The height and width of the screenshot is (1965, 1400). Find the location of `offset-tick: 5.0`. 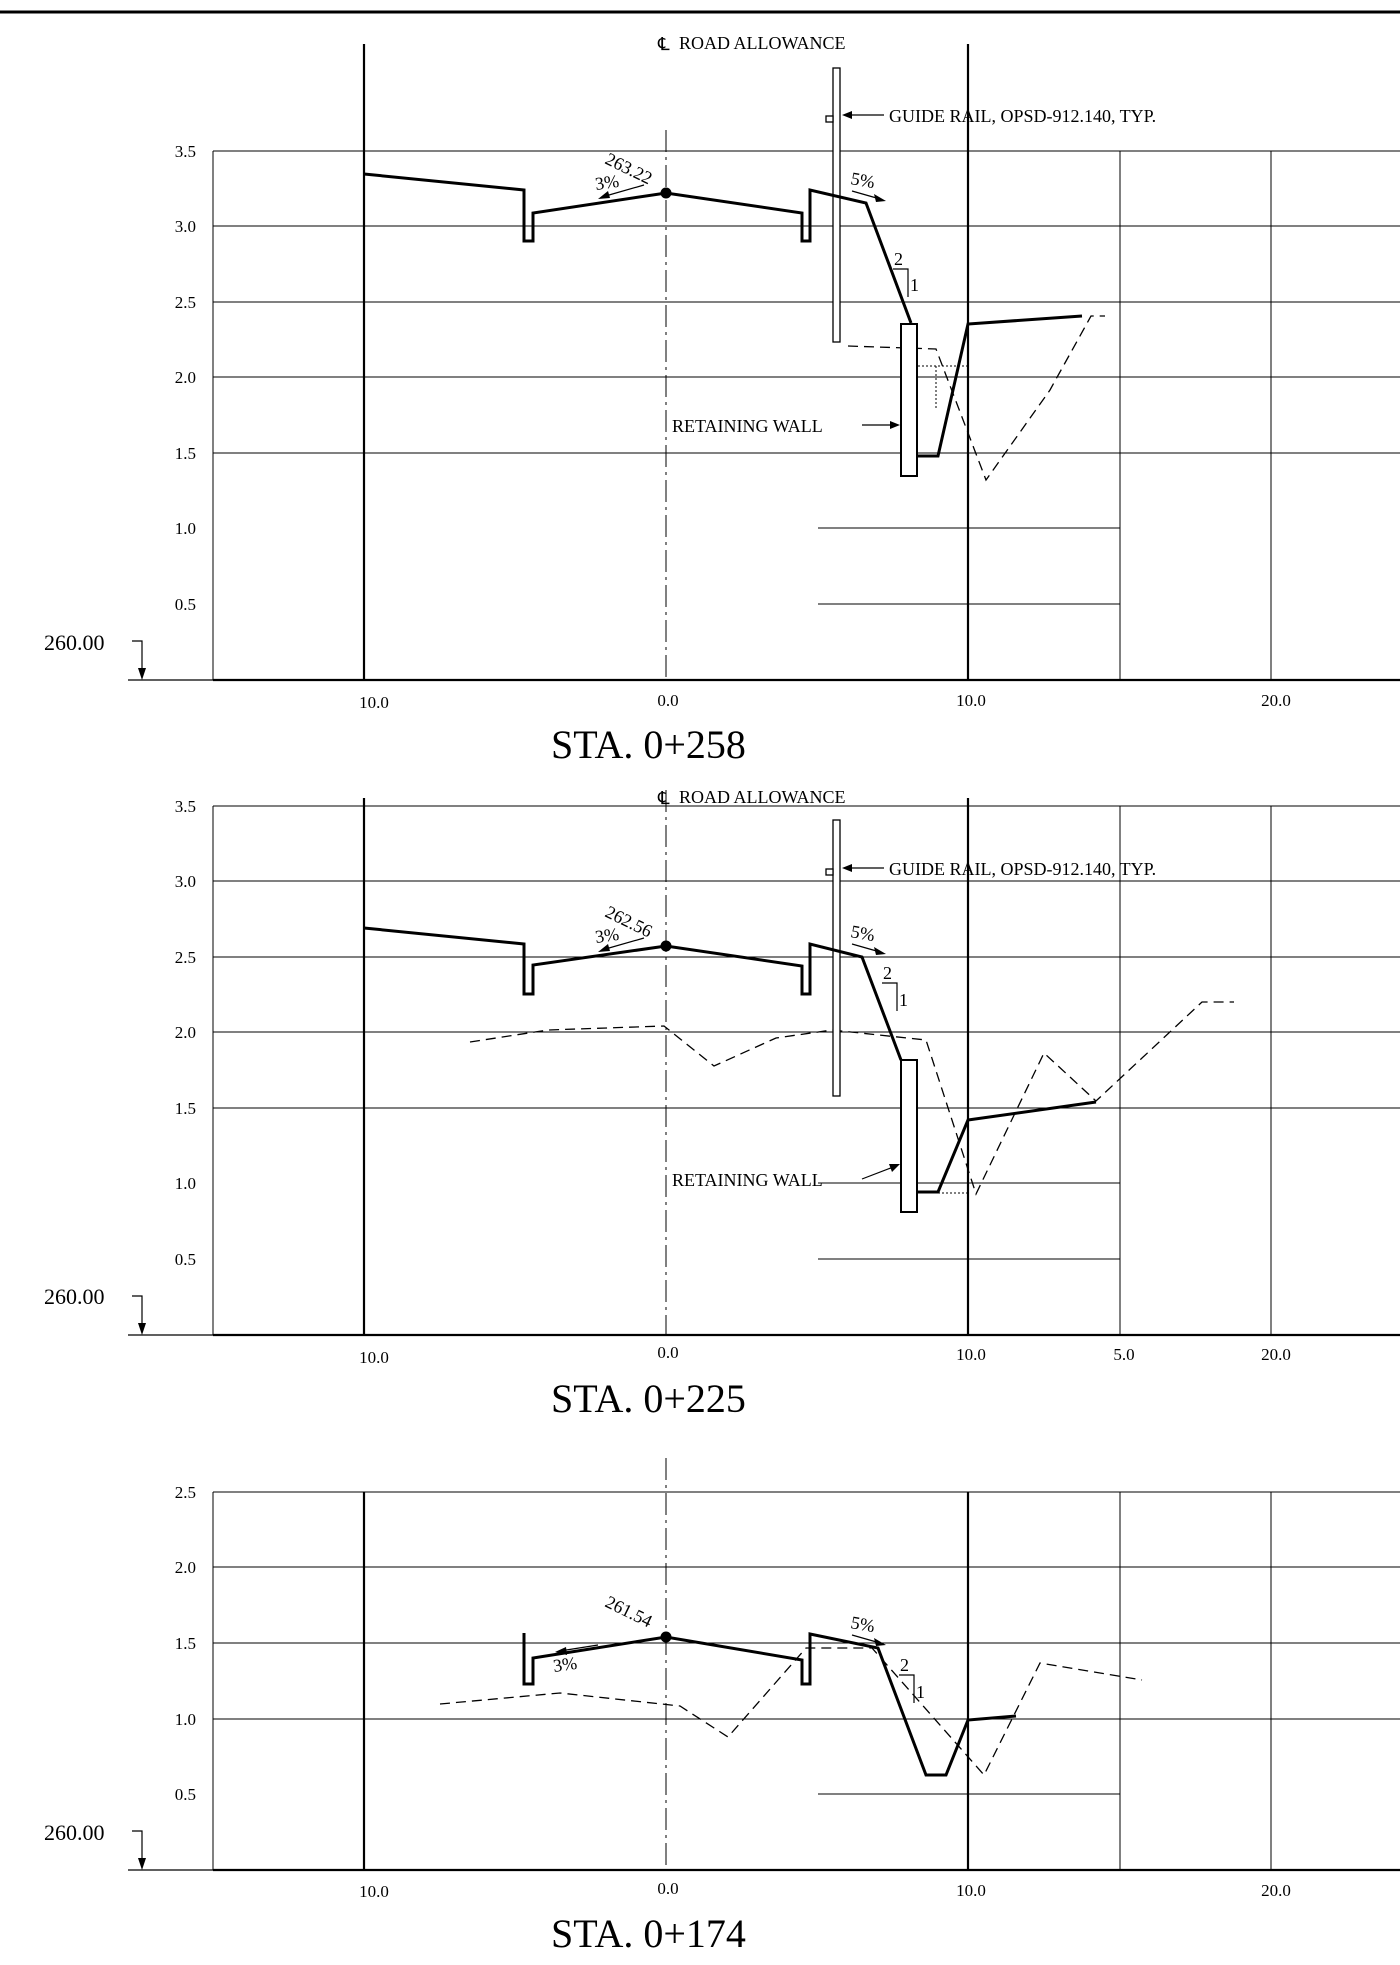

offset-tick: 5.0 is located at coordinates (1123, 1354).